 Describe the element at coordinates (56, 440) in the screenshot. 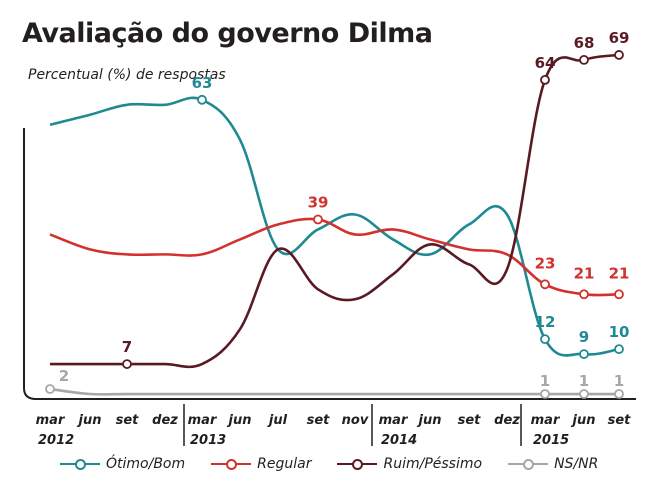

I see `year-label: 2012` at that location.